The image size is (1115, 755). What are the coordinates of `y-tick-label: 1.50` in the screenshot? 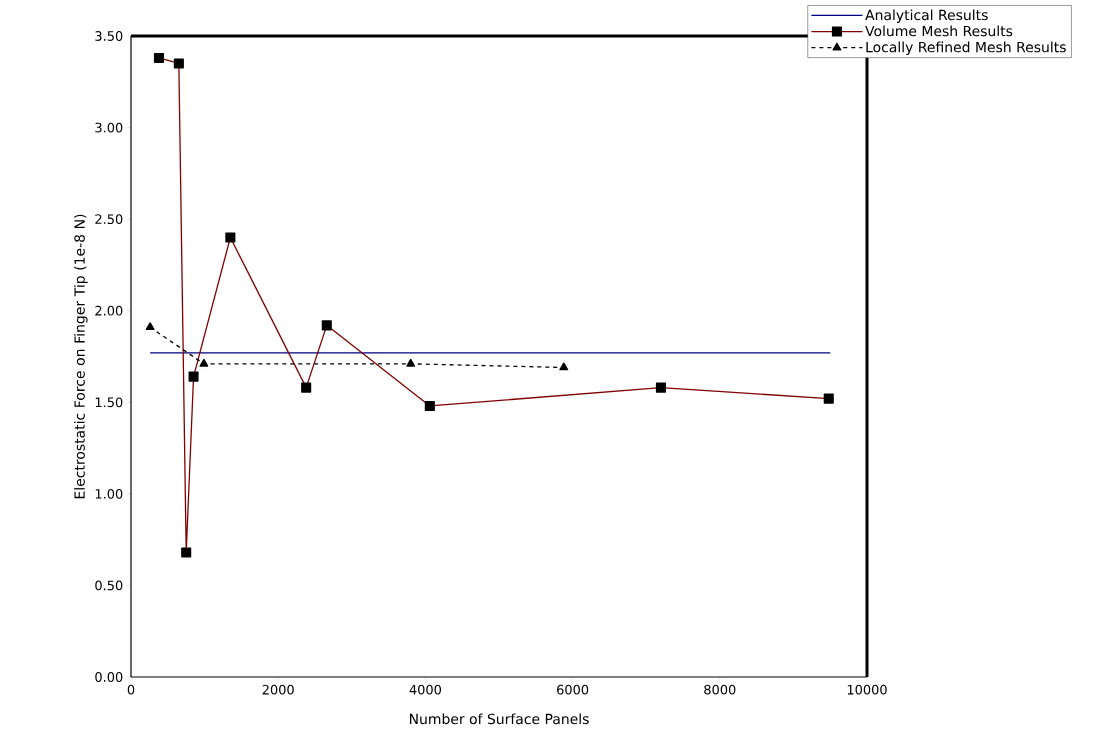 It's located at (109, 402).